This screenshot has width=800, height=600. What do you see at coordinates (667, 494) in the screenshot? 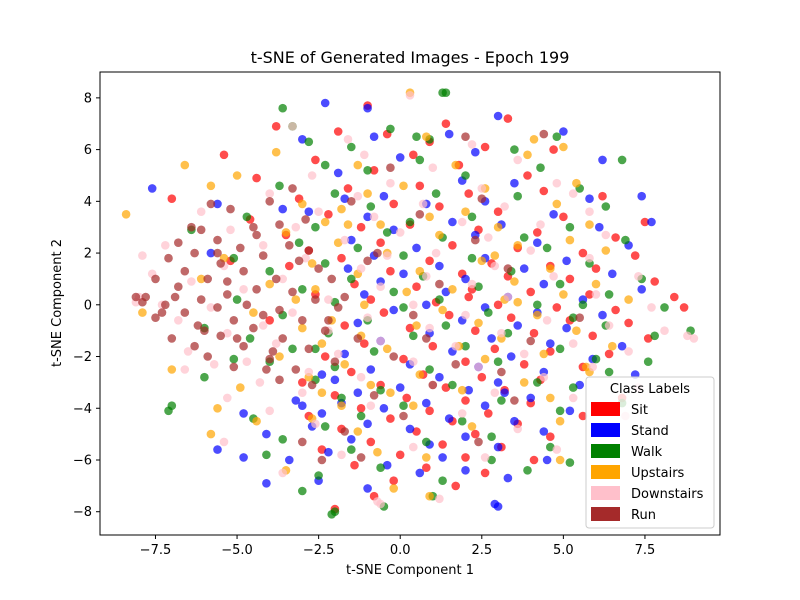
I see `legend-label-downstairs: Downstairs` at bounding box center [667, 494].